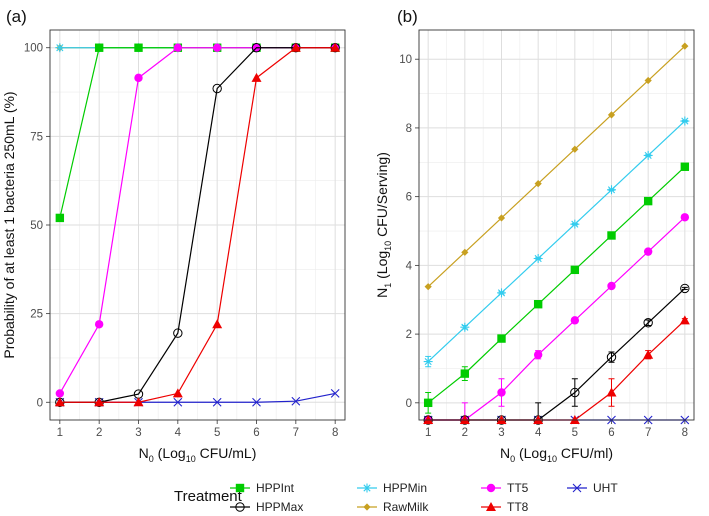 The height and width of the screenshot is (516, 709). Describe the element at coordinates (382, 267) in the screenshot. I see `label-part: (Log` at that location.